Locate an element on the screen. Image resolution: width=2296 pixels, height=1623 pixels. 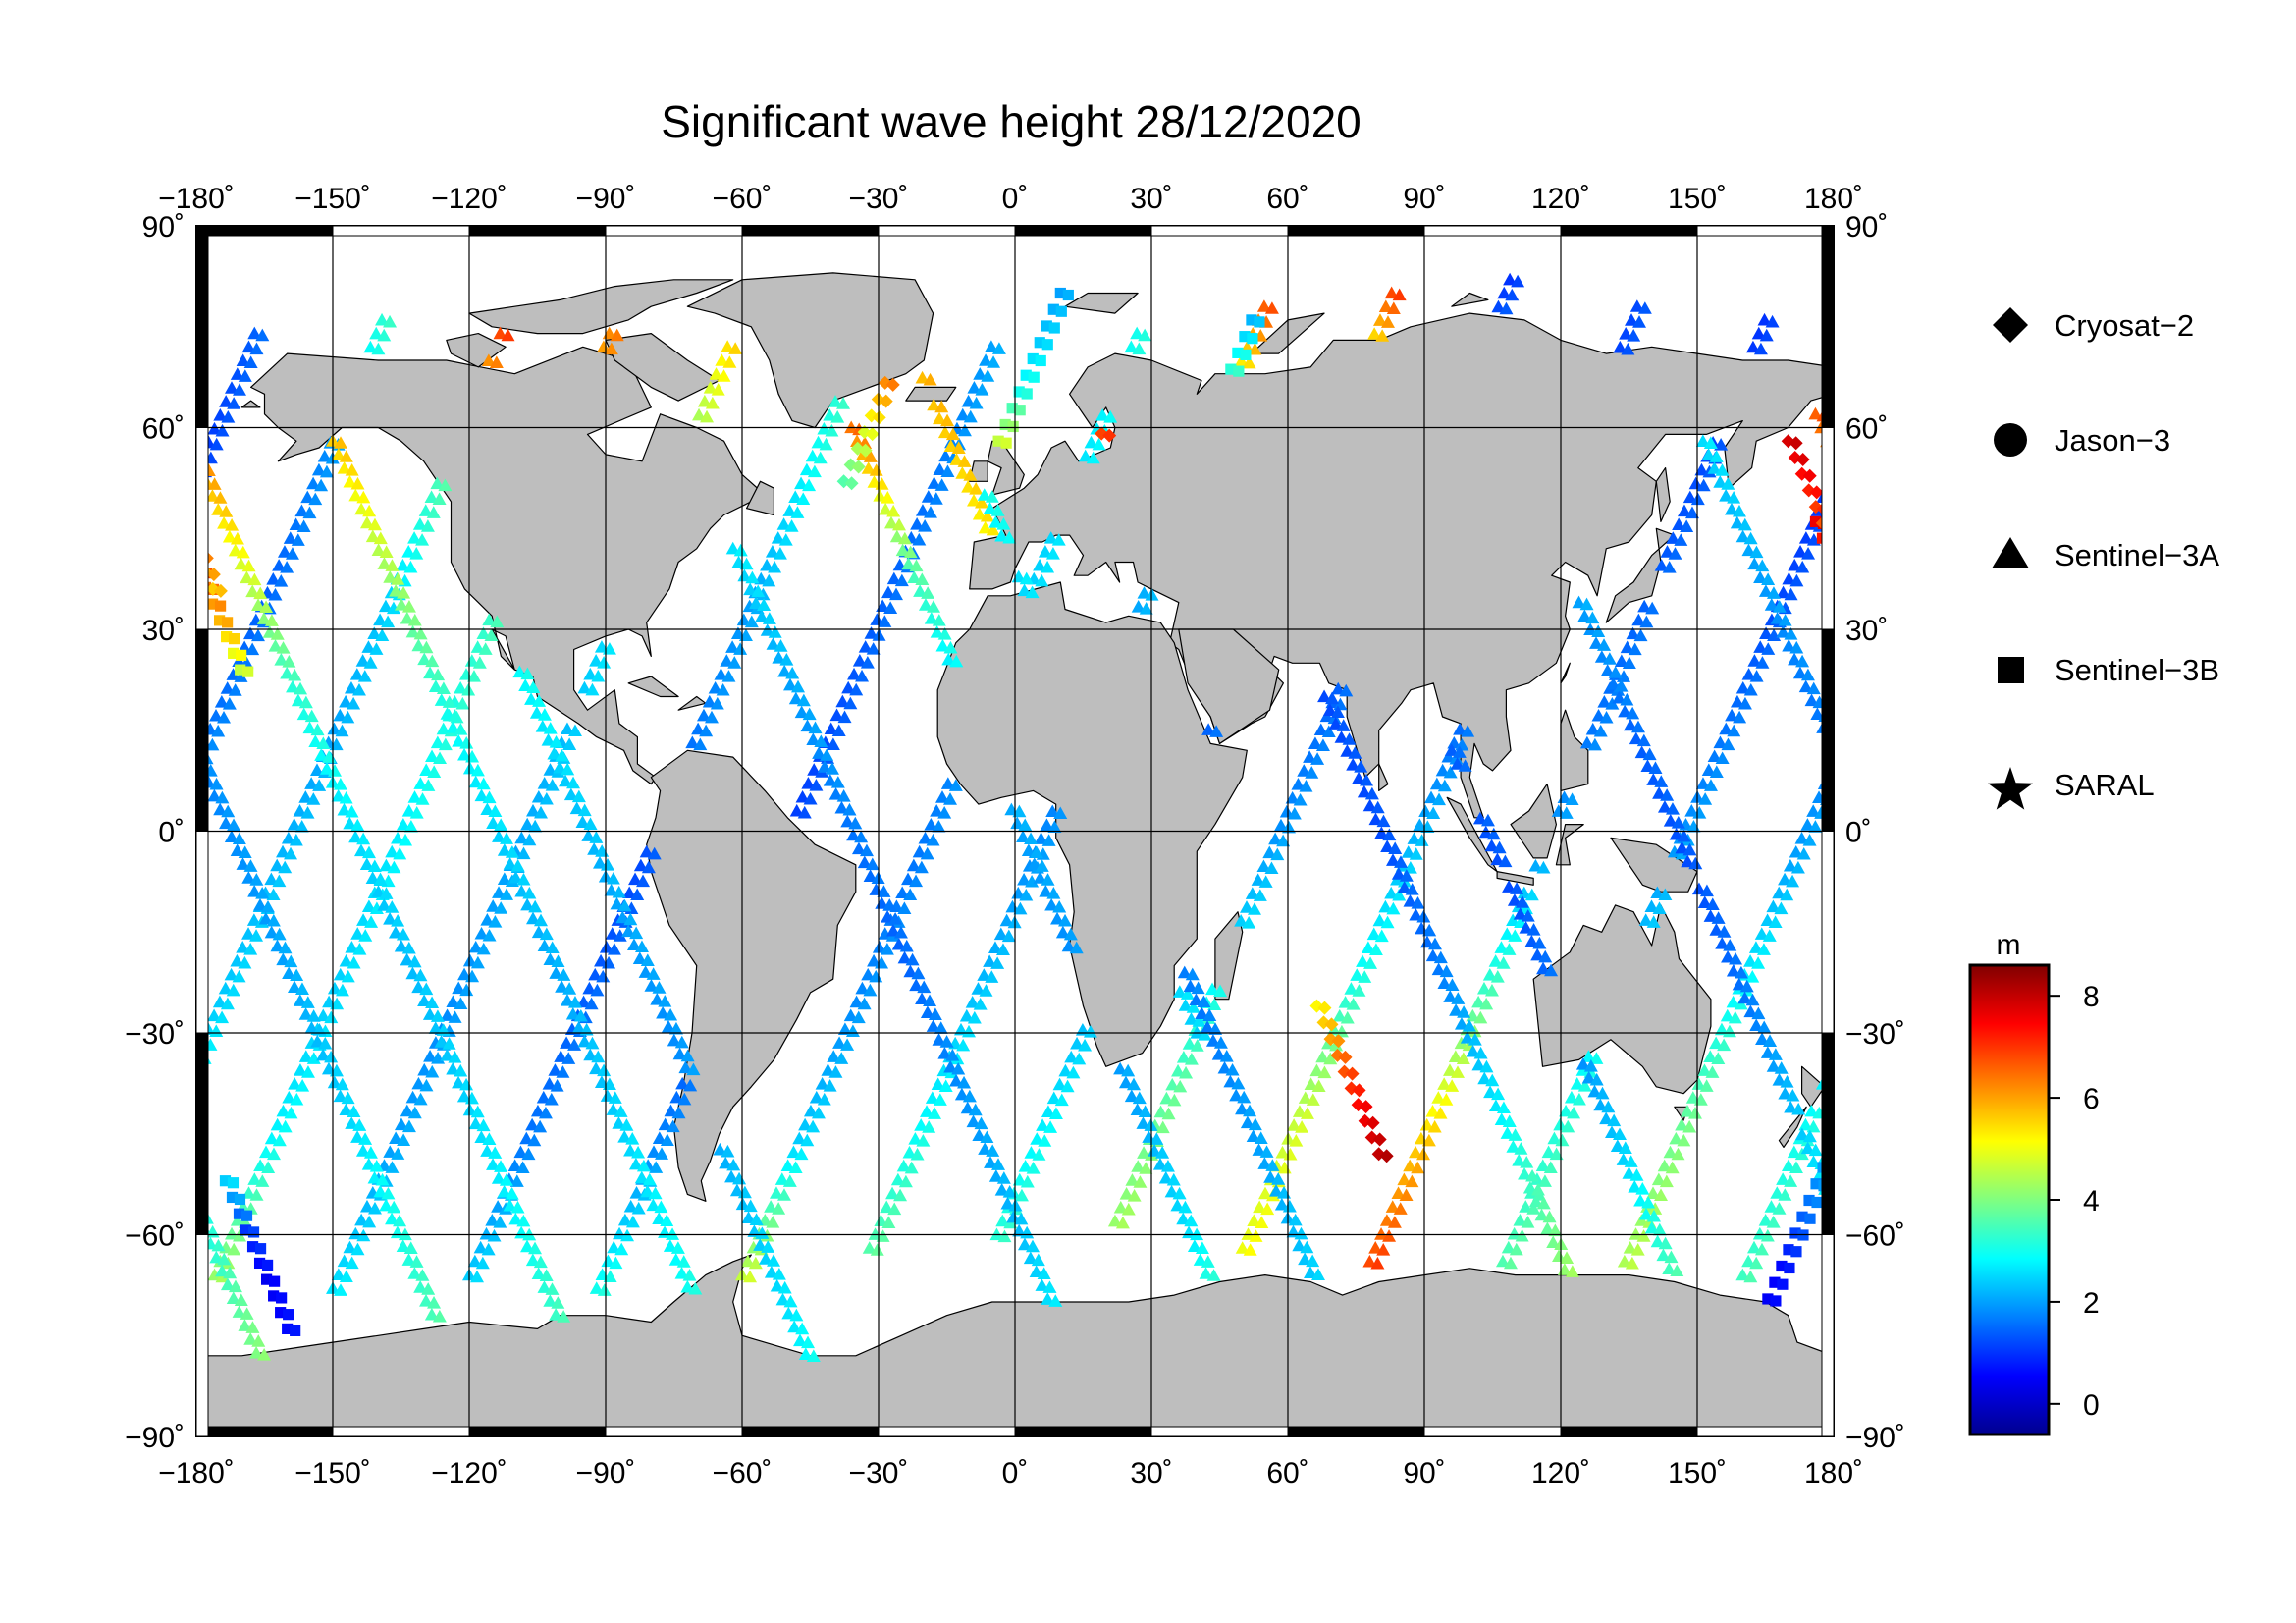
land-arabia-fill is located at coordinates (1229, 686).